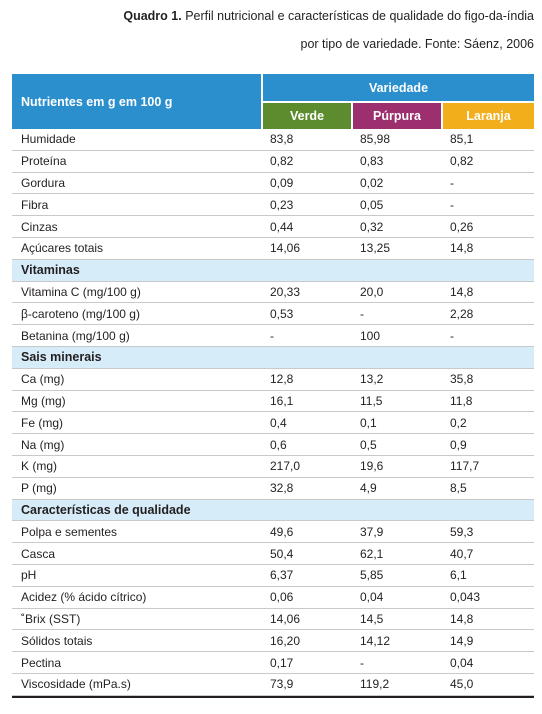 This screenshot has height=714, width=542. Describe the element at coordinates (137, 101) in the screenshot. I see `header-nutrients: Nutrientes em g em 100 g` at that location.